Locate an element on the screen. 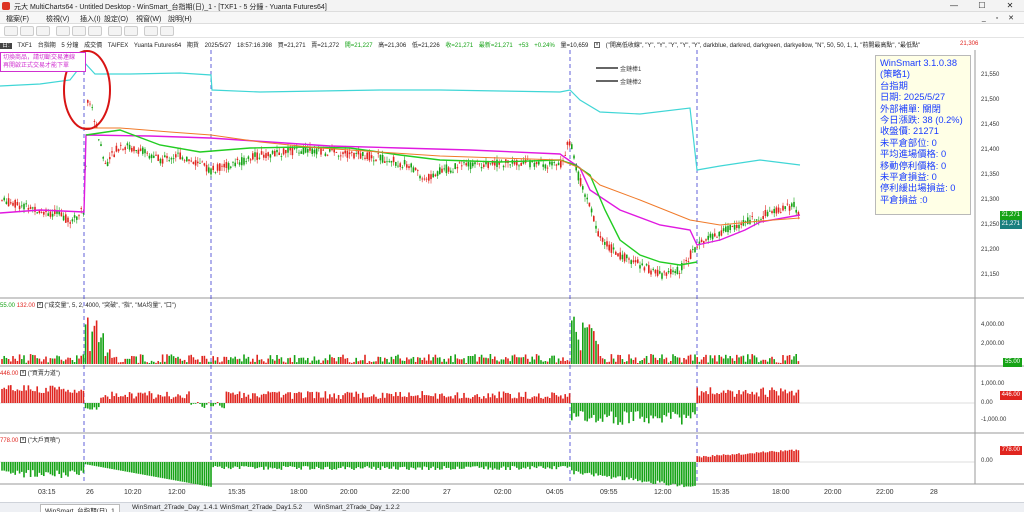 The width and height of the screenshot is (1024, 512). trendline-icon is located at coordinates (115, 31).